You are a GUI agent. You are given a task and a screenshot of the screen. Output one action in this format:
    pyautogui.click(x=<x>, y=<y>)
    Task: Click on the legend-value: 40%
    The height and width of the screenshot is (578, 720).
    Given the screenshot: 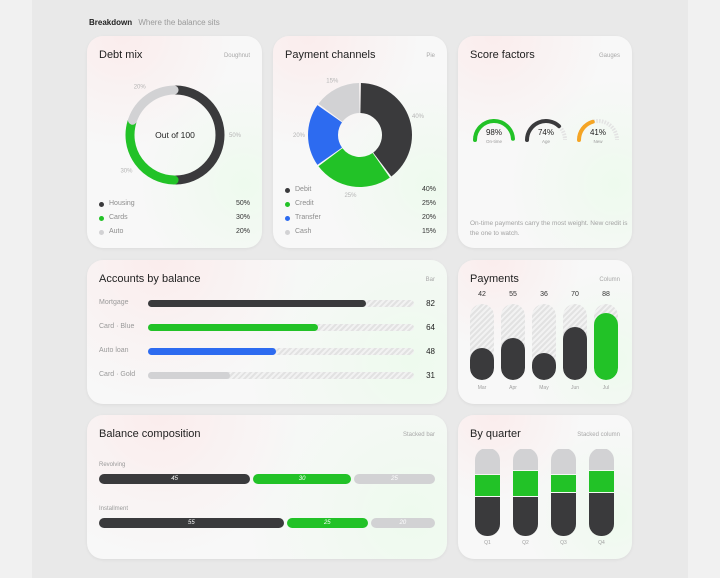 What is the action you would take?
    pyautogui.click(x=428, y=189)
    